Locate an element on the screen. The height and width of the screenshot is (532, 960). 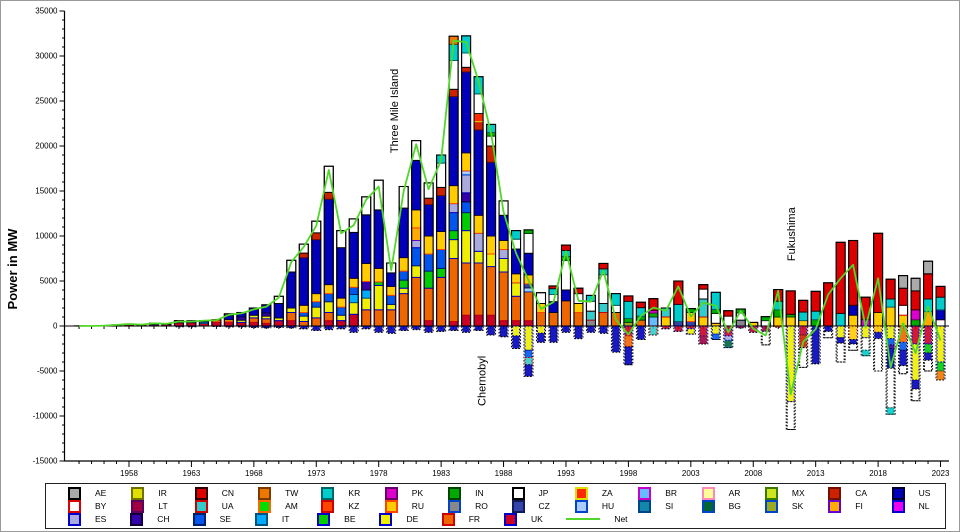
retire-outline-2021 is located at coordinates (915, 363).